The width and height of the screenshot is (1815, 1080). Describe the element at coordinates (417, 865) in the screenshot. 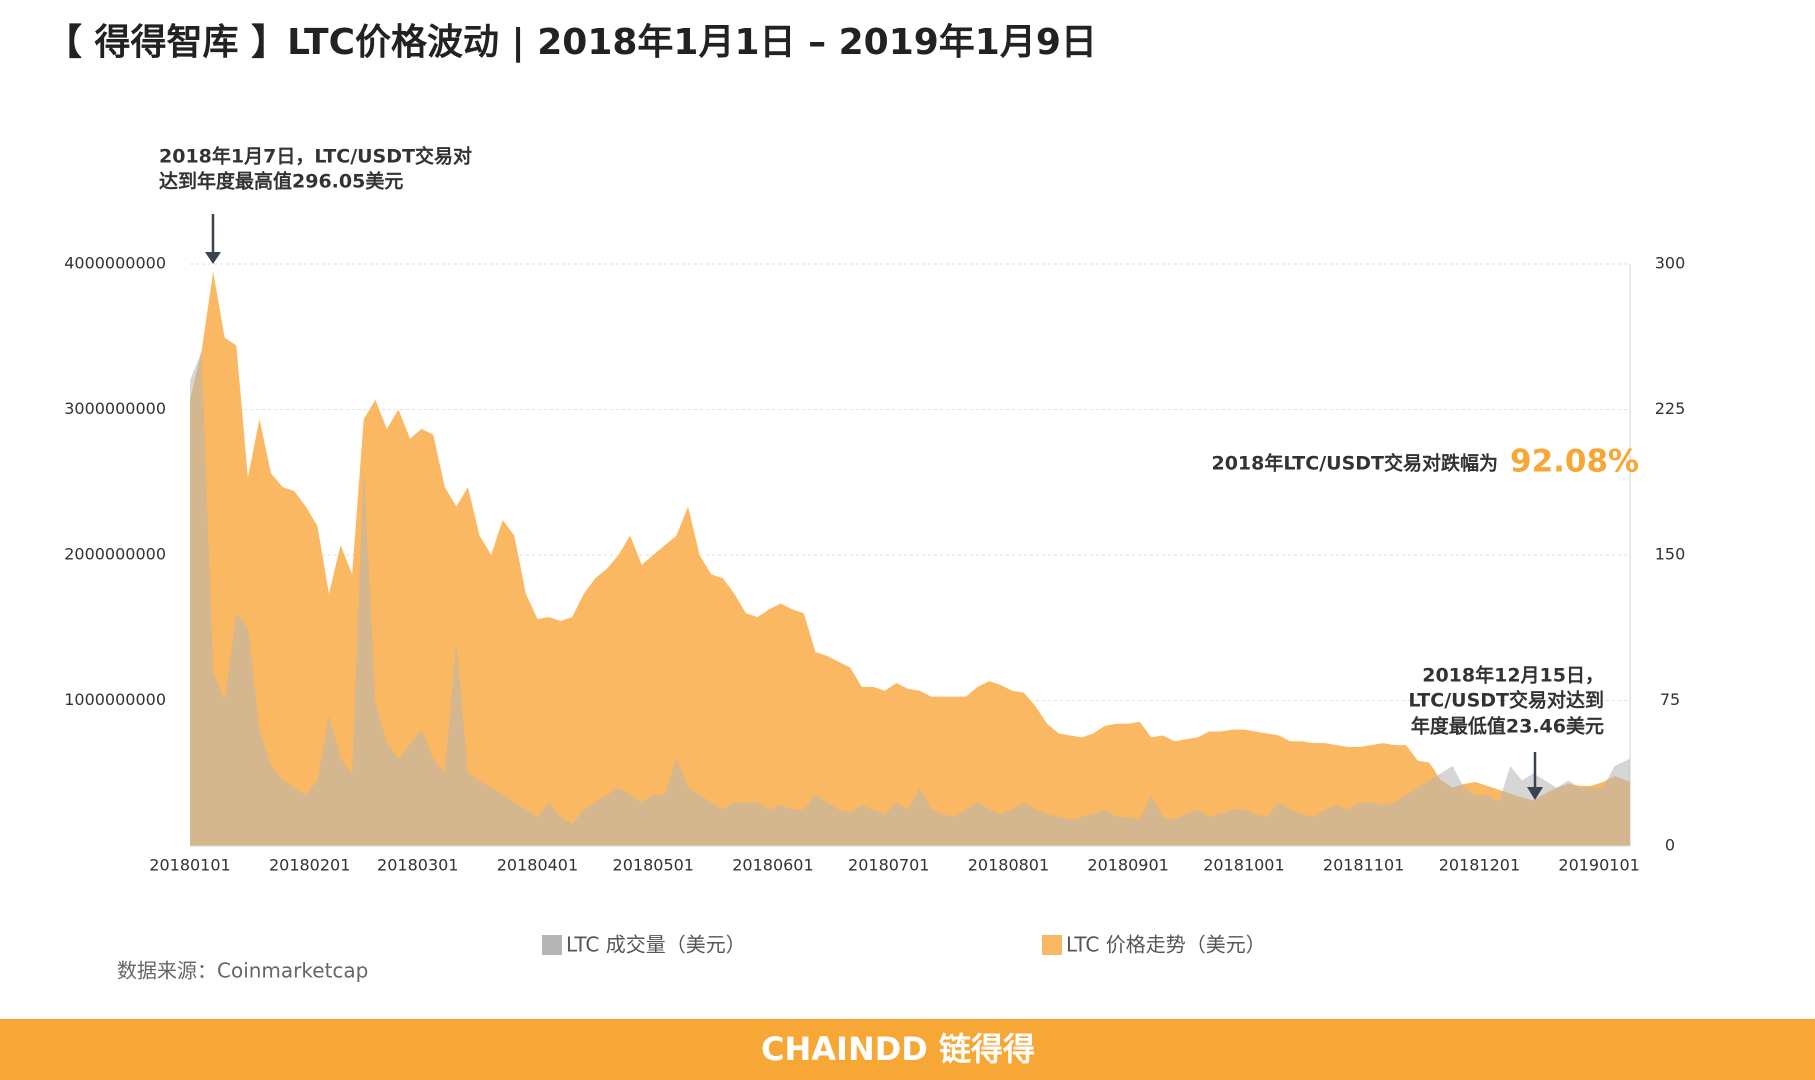

I see `x-tick-label: 20180301` at that location.